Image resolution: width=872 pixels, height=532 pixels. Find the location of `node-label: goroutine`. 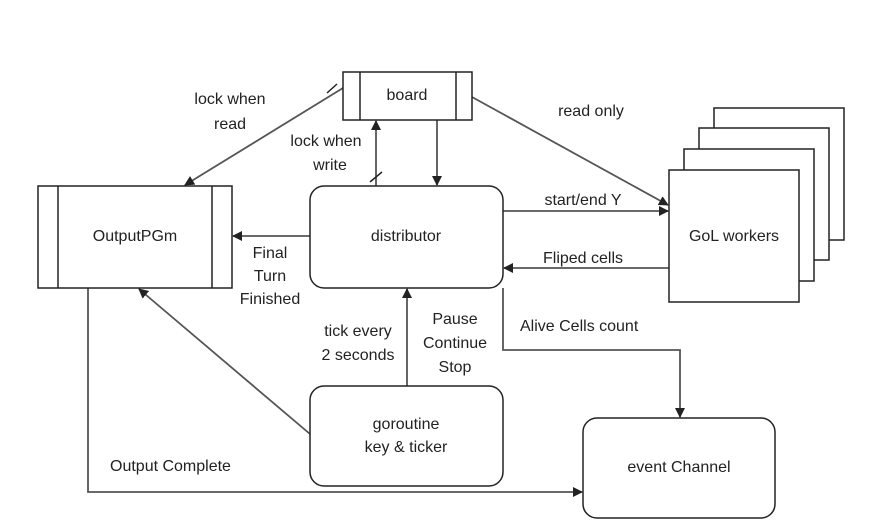

node-label: goroutine is located at coordinates (406, 424).